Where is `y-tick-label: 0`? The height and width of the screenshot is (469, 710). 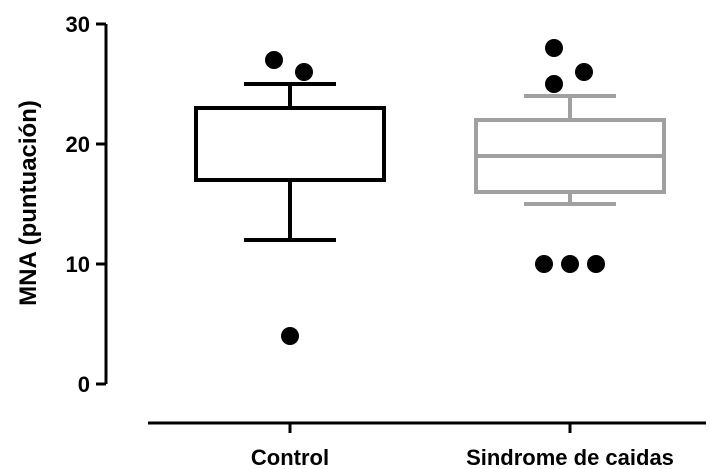 y-tick-label: 0 is located at coordinates (84, 384).